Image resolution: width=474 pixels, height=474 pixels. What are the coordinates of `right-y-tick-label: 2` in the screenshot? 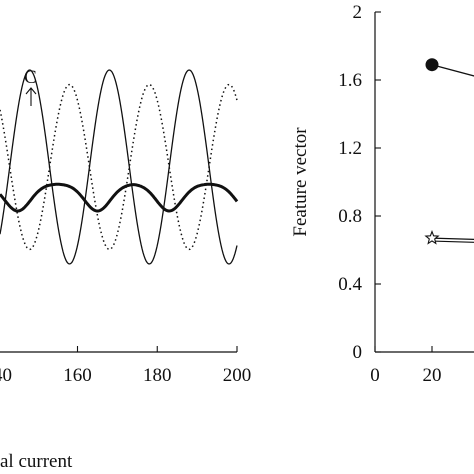 It's located at (358, 12).